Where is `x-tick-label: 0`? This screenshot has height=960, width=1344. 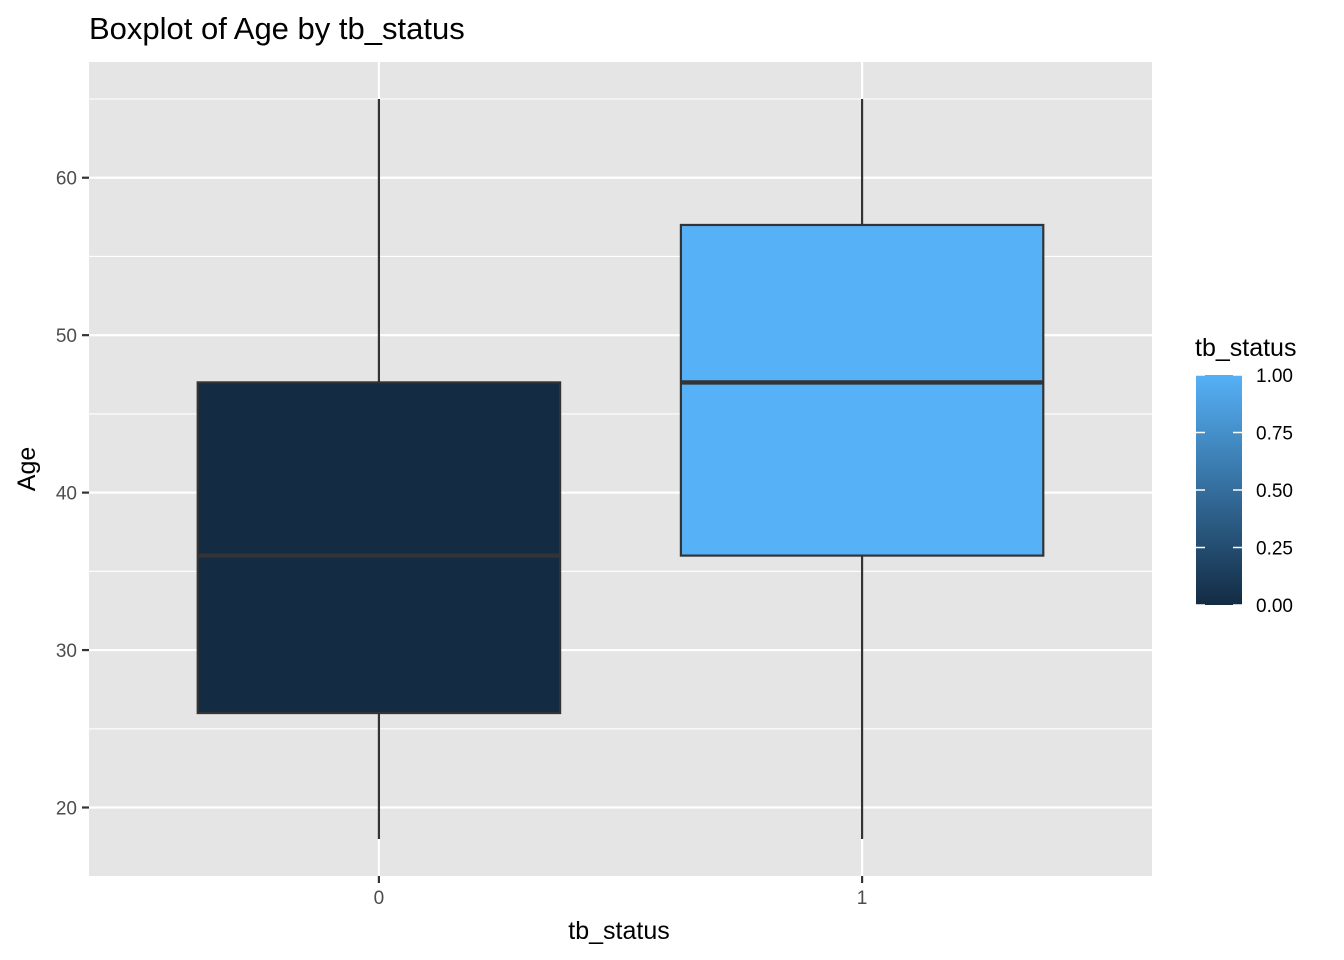 x-tick-label: 0 is located at coordinates (379, 898).